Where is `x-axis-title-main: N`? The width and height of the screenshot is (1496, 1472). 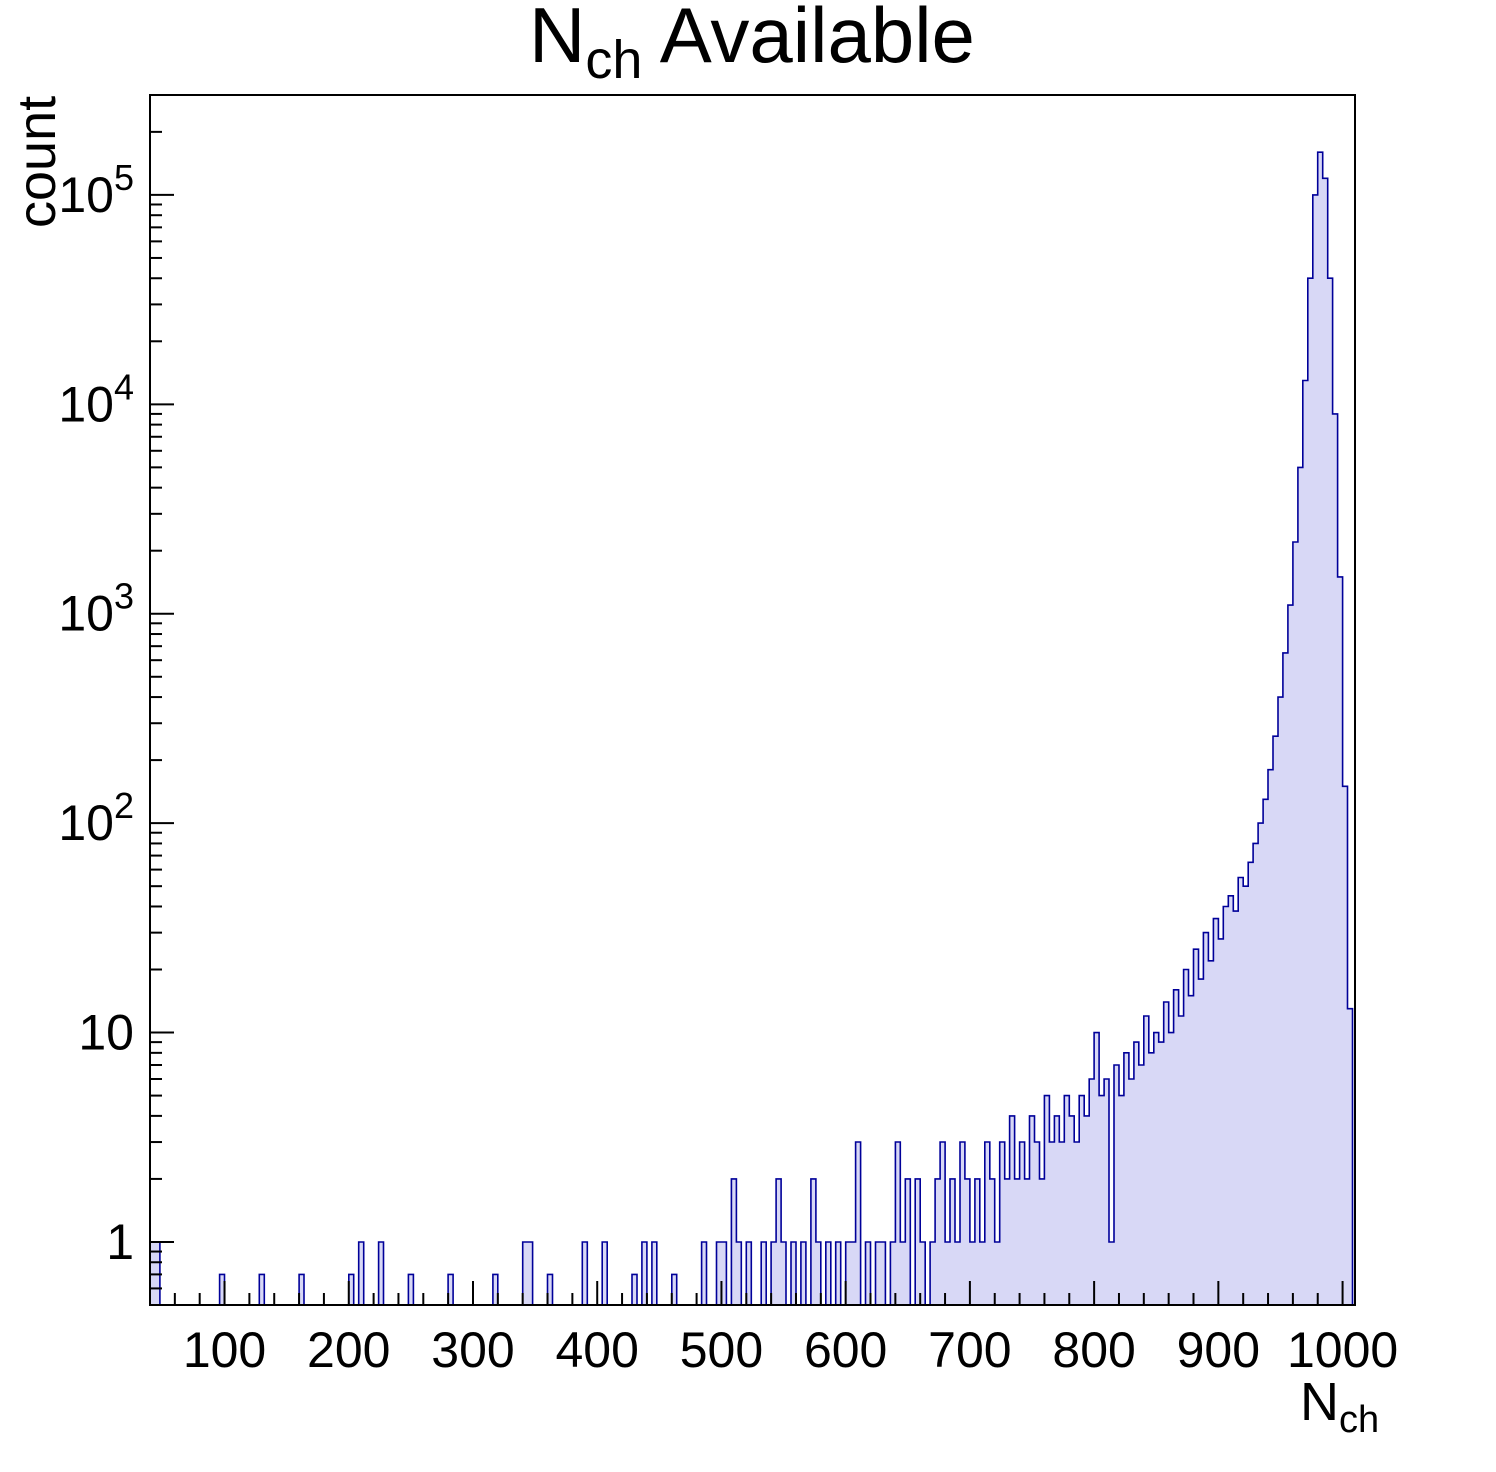 x-axis-title-main: N is located at coordinates (1319, 1402).